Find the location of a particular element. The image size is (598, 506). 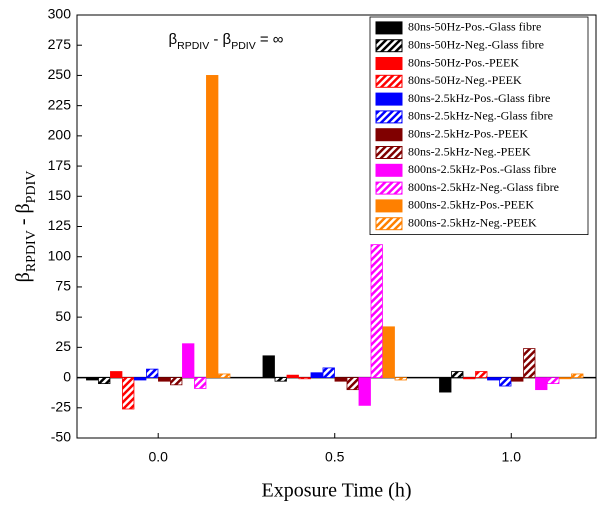

y-tick-label: 75 is located at coordinates (63, 286).